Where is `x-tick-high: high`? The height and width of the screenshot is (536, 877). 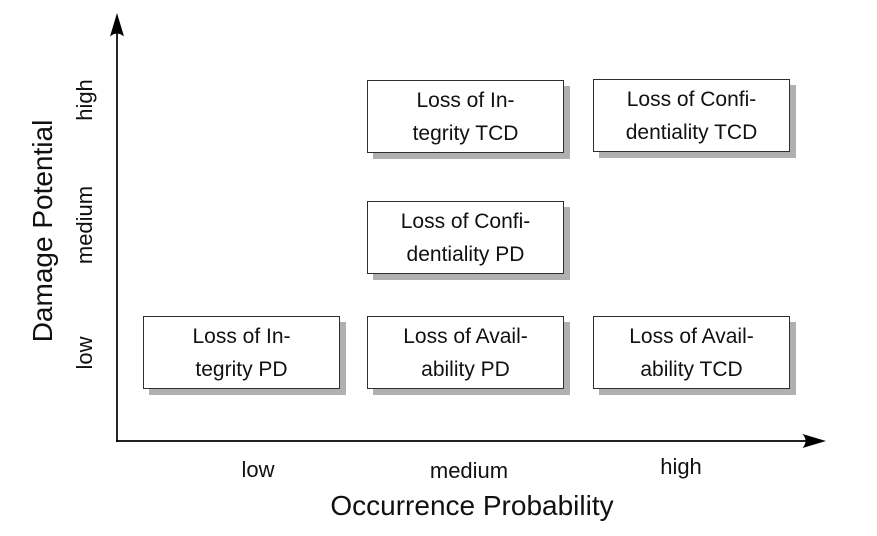 x-tick-high: high is located at coordinates (681, 466).